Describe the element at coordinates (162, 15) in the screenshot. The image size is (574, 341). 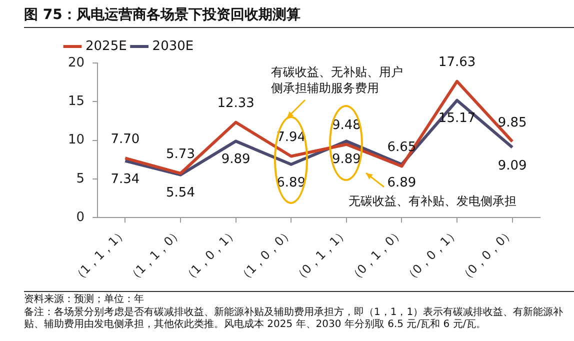
I see `chart-title: 图 75：风电运营商各场景下投资回收期测算` at that location.